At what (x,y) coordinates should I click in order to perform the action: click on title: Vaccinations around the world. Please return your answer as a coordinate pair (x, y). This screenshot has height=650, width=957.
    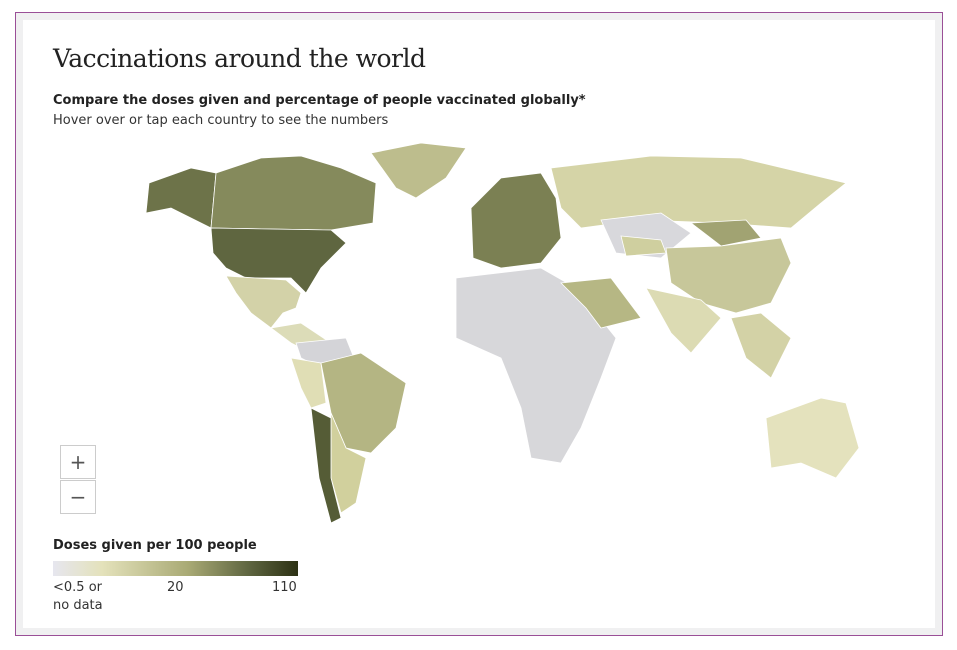
    Looking at the image, I should click on (239, 58).